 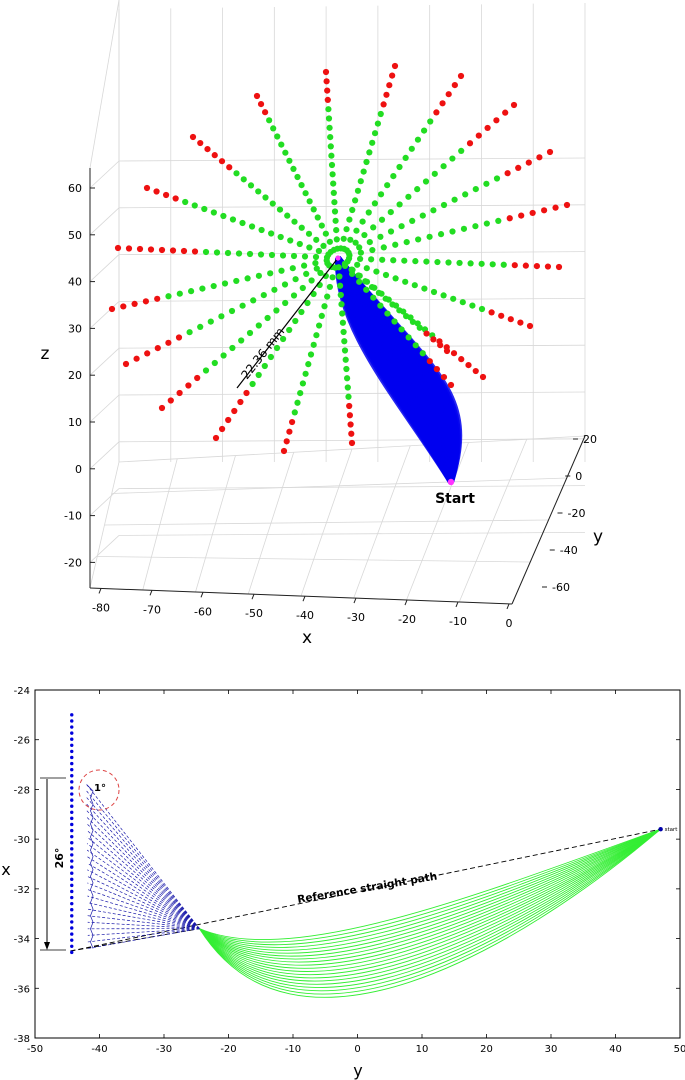 What do you see at coordinates (679, 1049) in the screenshot?
I see `x-tick-label: 50` at bounding box center [679, 1049].